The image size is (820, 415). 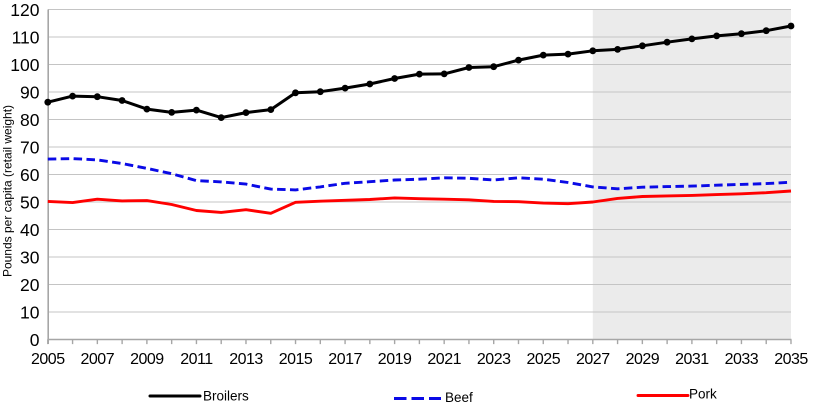 I want to click on svg-text: Broilers, so click(x=226, y=395).